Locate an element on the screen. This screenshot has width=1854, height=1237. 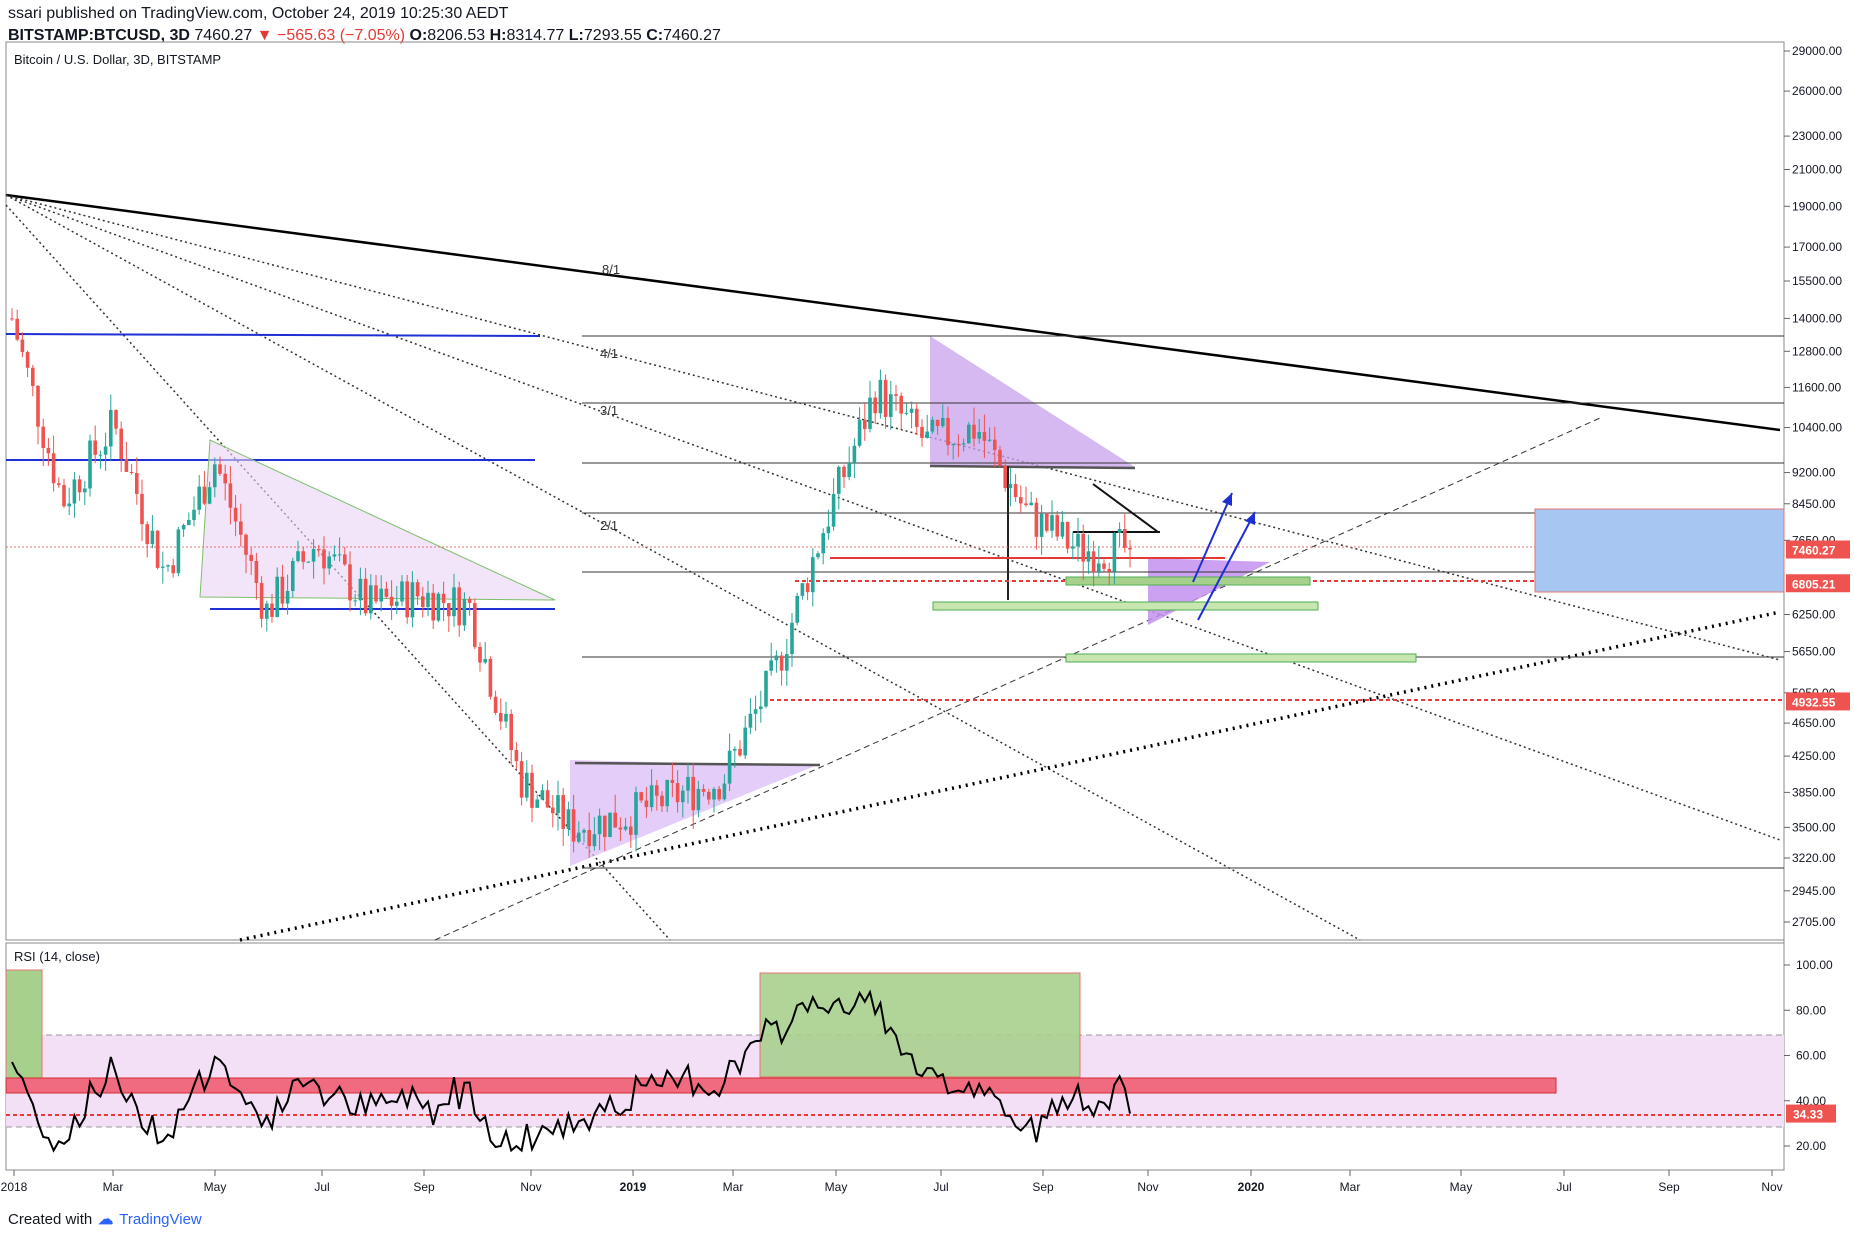
time-tick-label: Sep is located at coordinates (1669, 1187).